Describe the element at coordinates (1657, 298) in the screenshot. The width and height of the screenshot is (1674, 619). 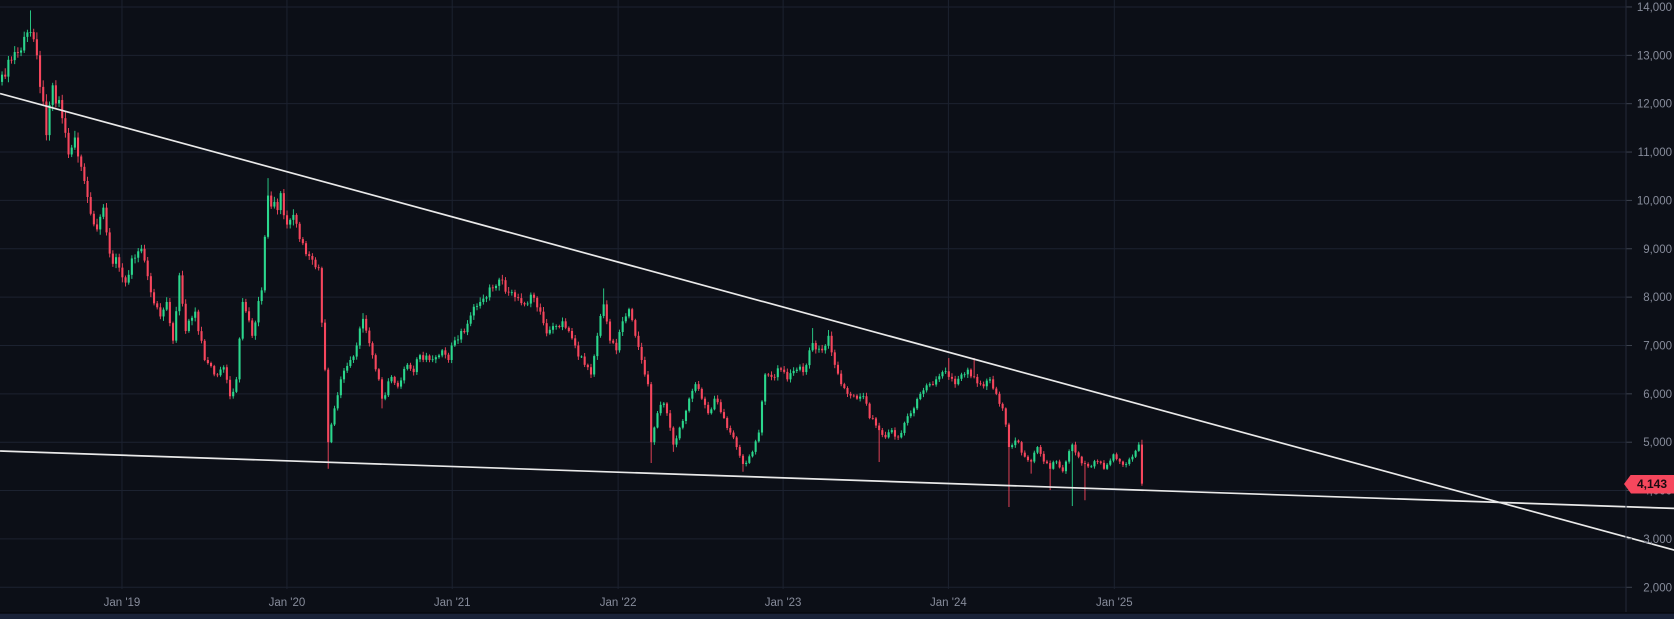
I see `price-axis-label: 8,000` at that location.